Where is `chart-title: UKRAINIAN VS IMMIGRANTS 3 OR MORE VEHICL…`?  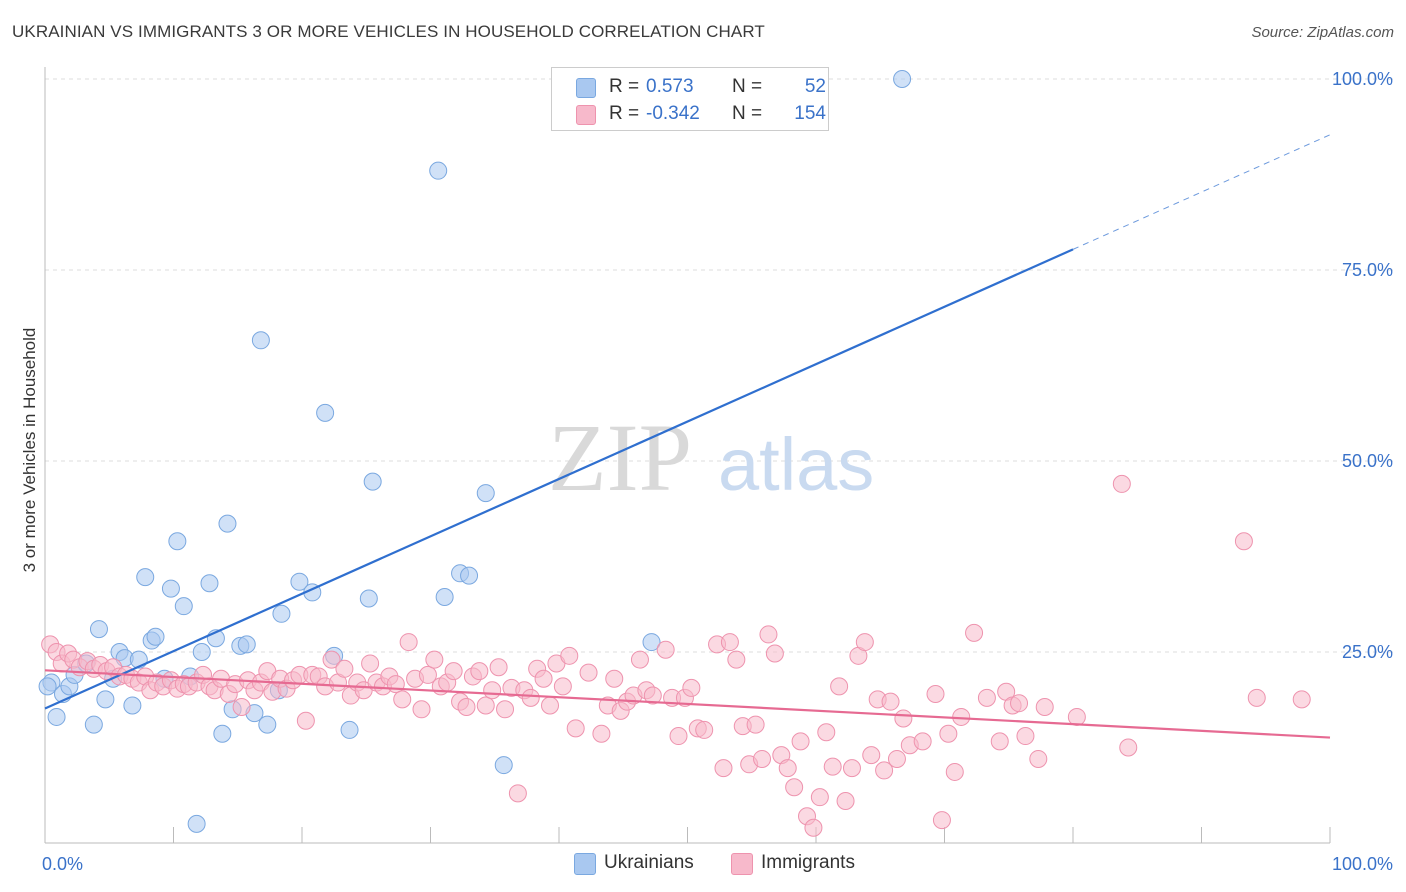
chart-title: UKRAINIAN VS IMMIGRANTS 3 OR MORE VEHICL… is located at coordinates (388, 31).